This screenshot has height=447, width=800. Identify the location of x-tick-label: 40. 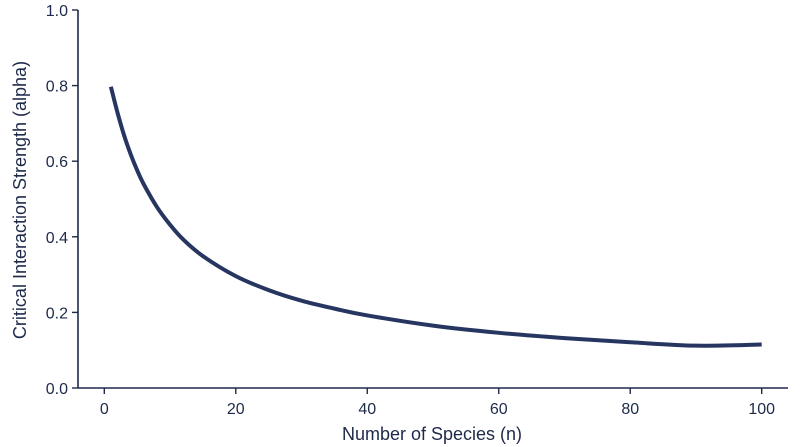
(367, 409).